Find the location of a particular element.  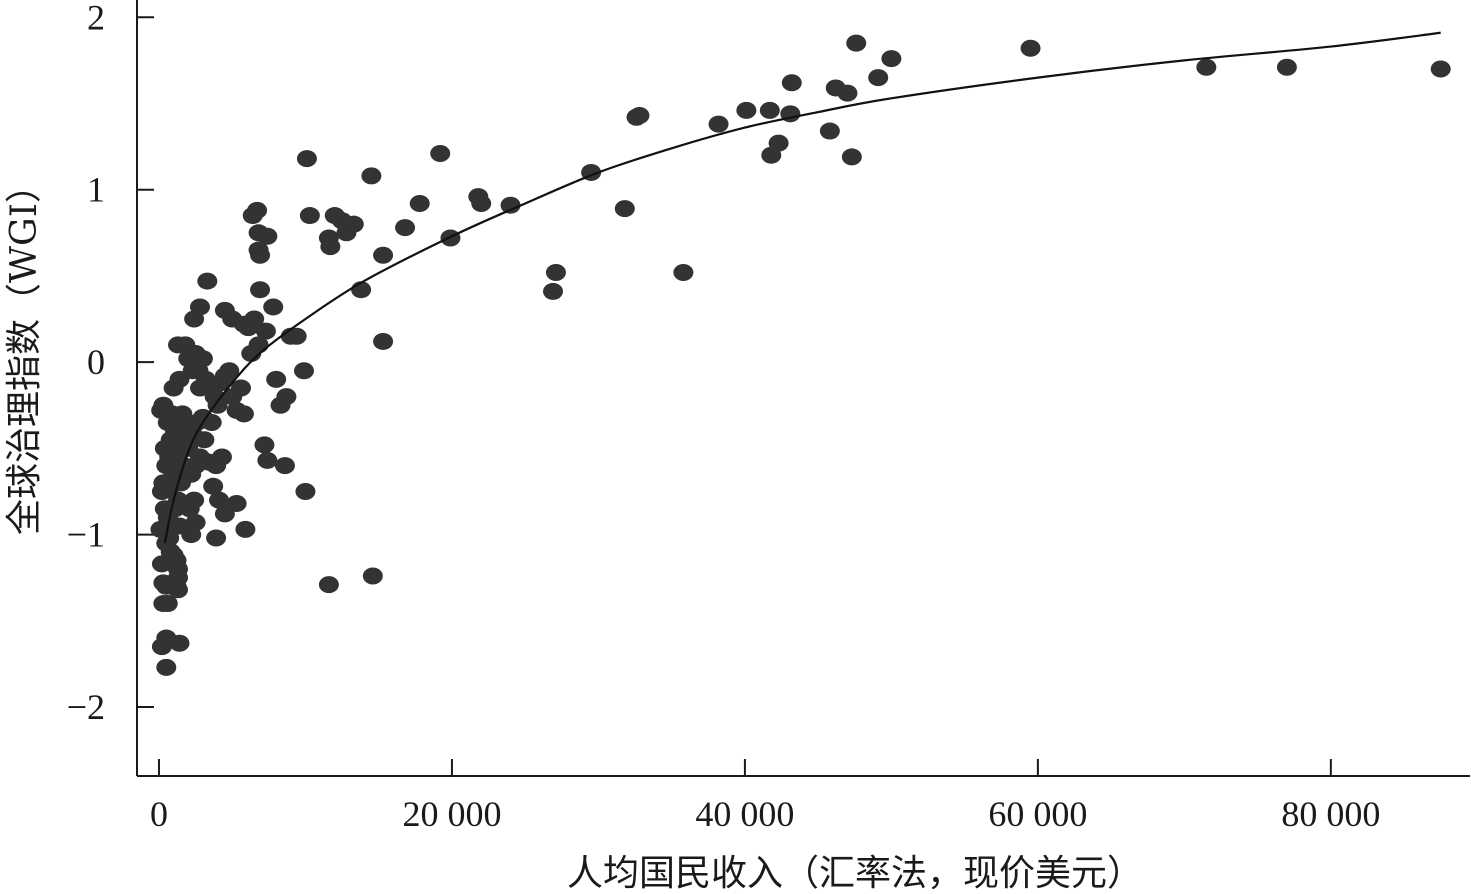

y-tick-label: 1 is located at coordinates (96, 190).